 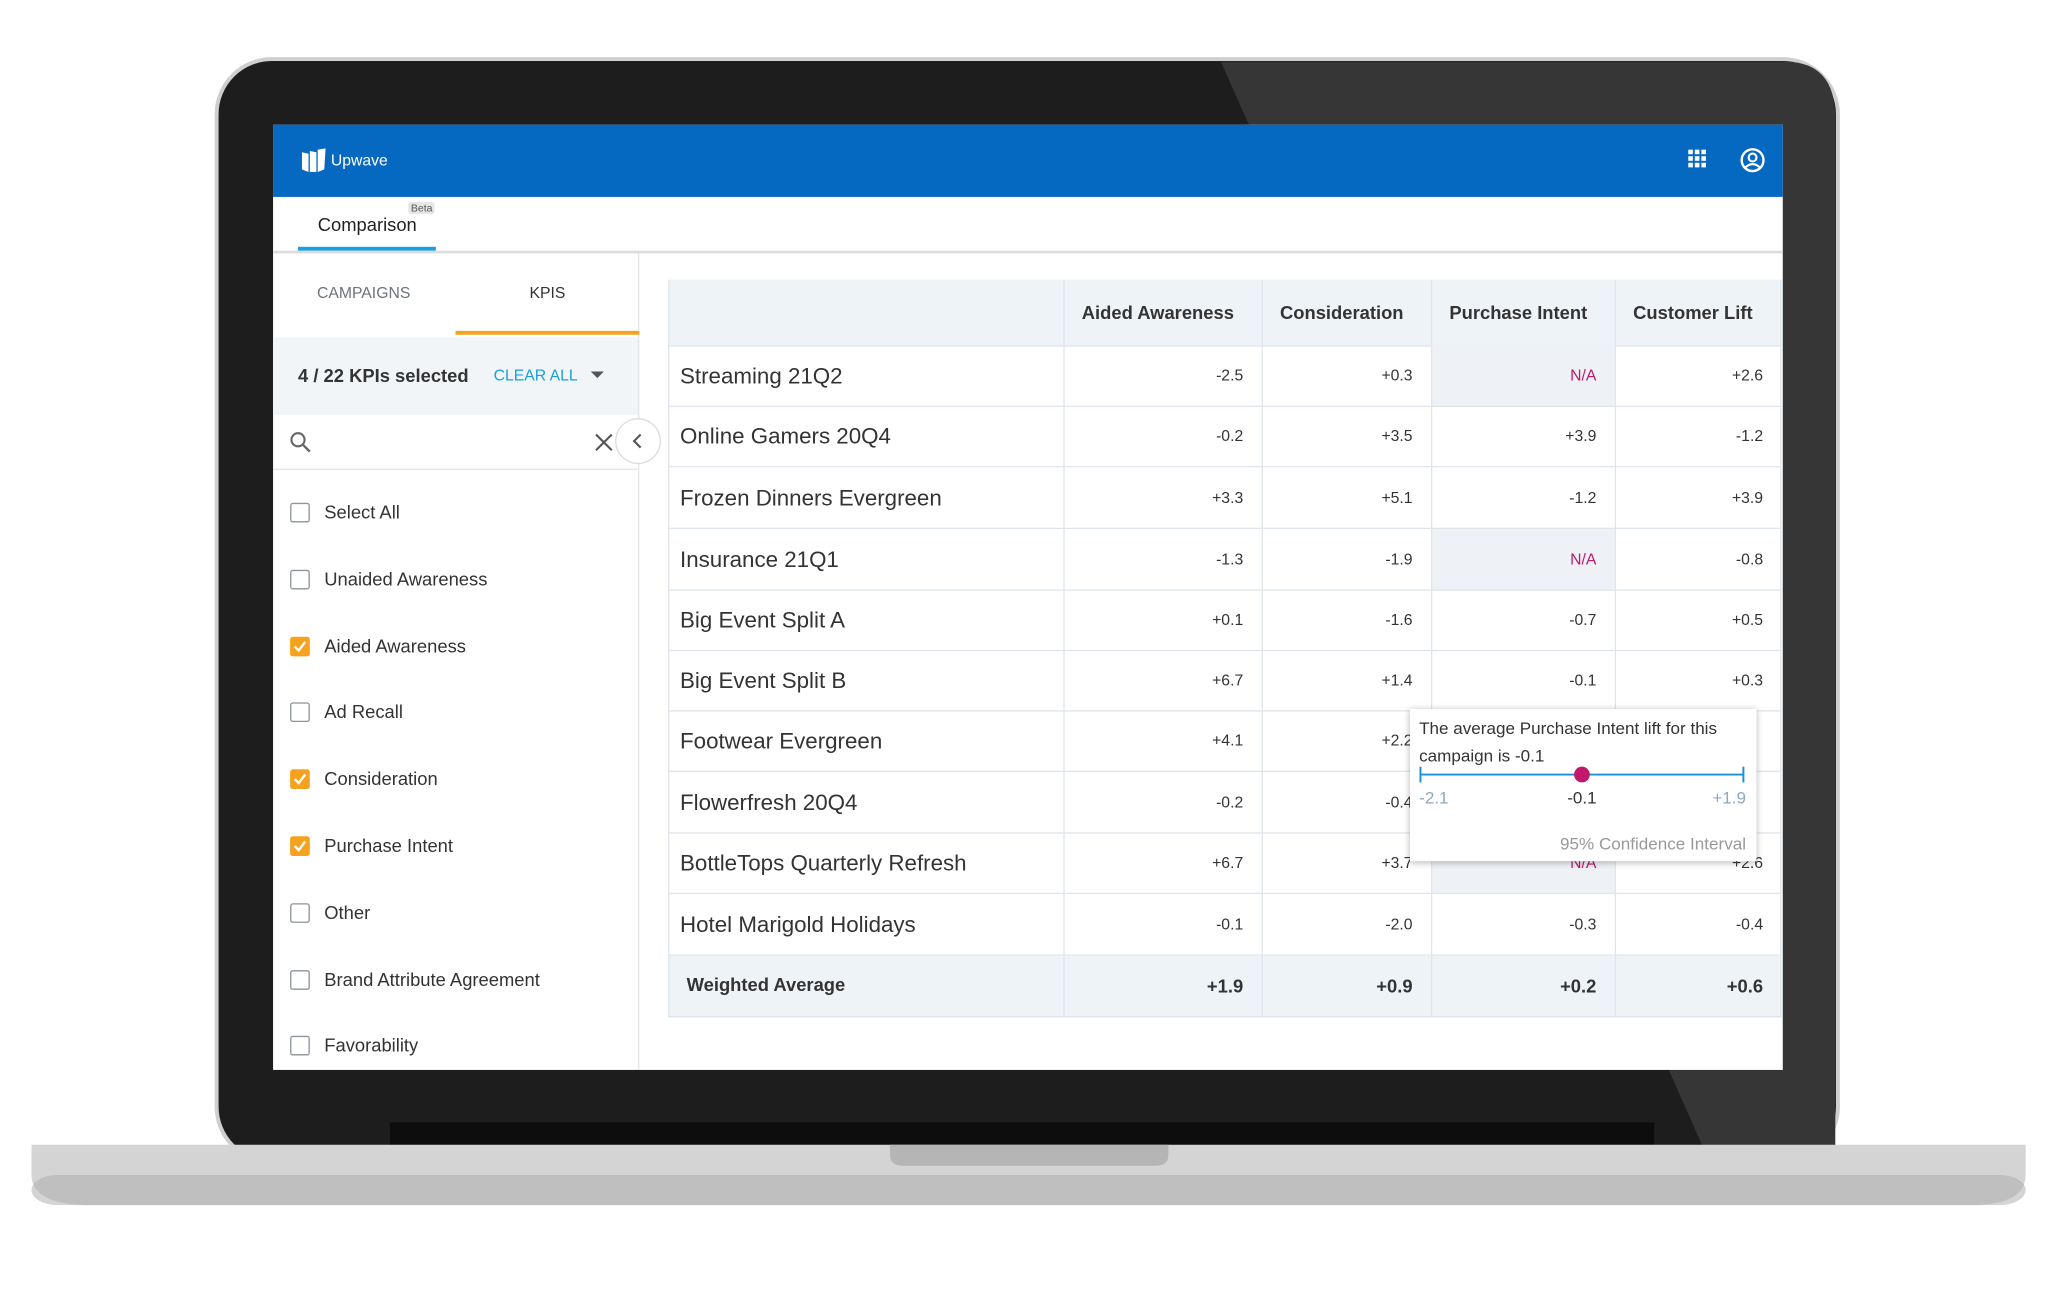 What do you see at coordinates (1399, 619) in the screenshot?
I see `value-cell: -1.6` at bounding box center [1399, 619].